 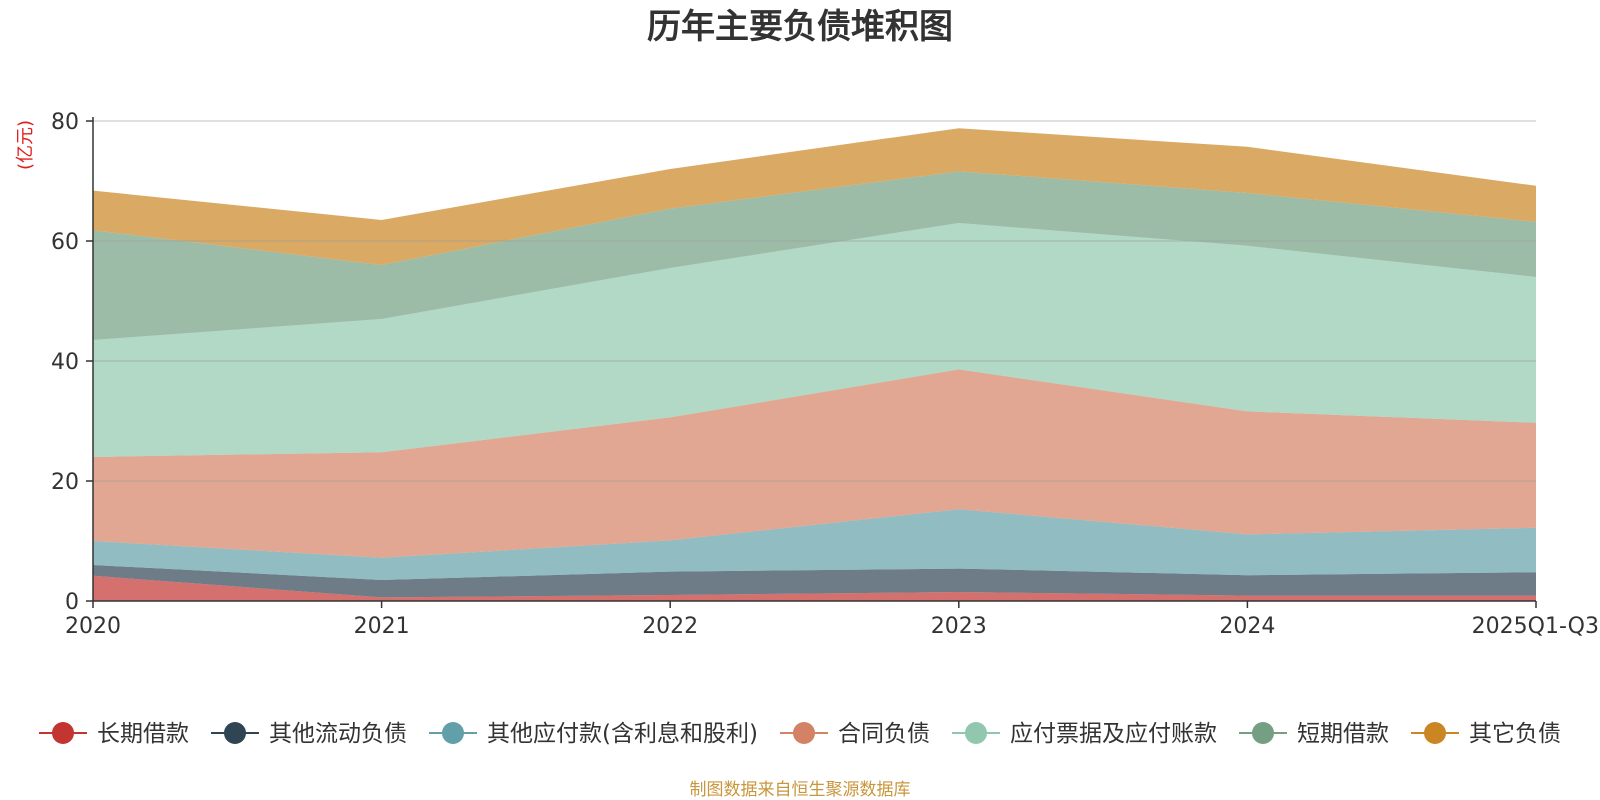 What do you see at coordinates (800, 790) in the screenshot?
I see `source-note: 制图数据来自恒生聚源数据库` at bounding box center [800, 790].